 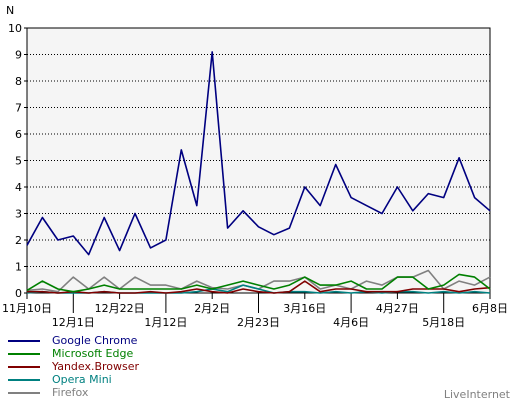 What do you see at coordinates (476, 394) in the screenshot?
I see `liveinternet-brand: LiveInternet` at bounding box center [476, 394].